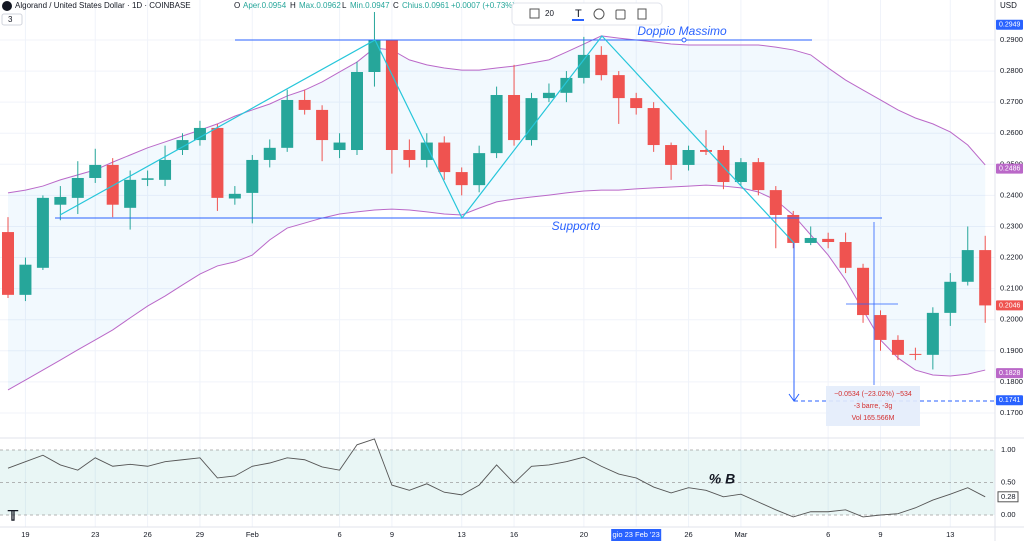  I want to click on ohlc-key: C, so click(396, 5).